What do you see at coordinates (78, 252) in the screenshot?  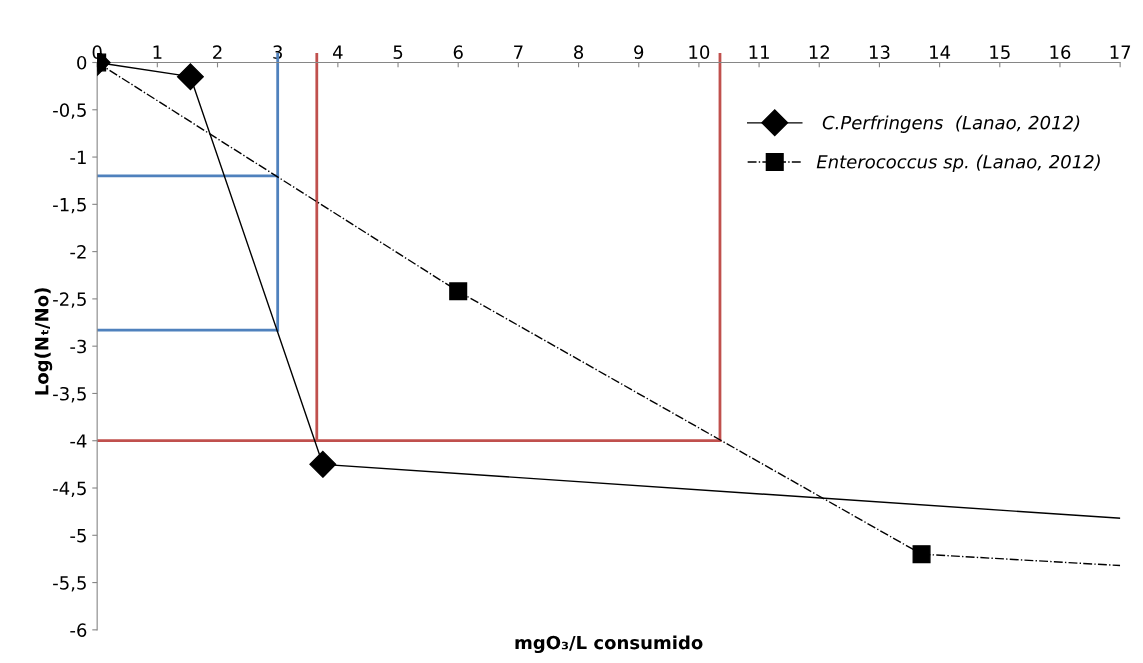 I see `y-tick-label: -2` at bounding box center [78, 252].